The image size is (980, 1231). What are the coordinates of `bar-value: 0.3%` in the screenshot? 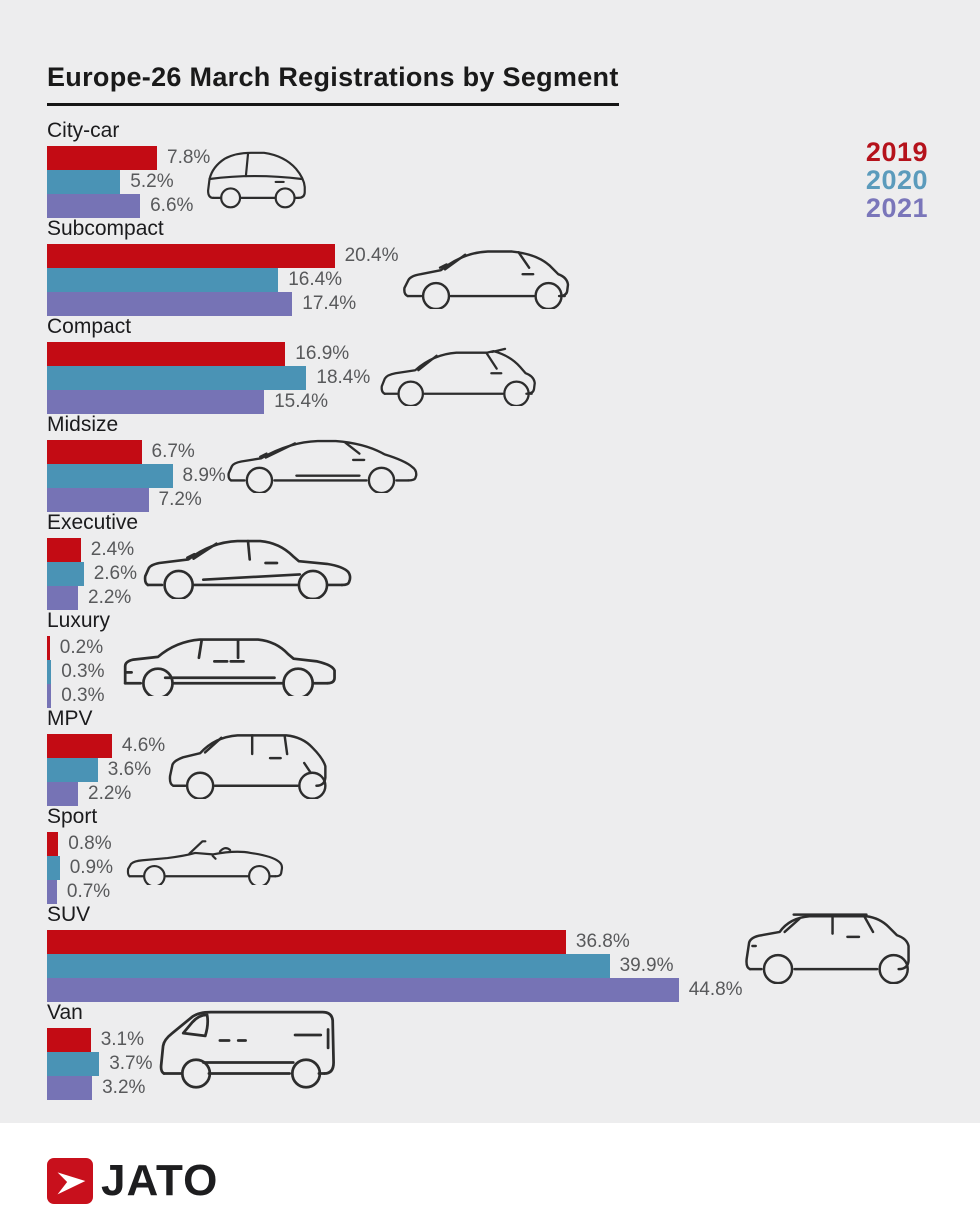 It's located at (83, 671).